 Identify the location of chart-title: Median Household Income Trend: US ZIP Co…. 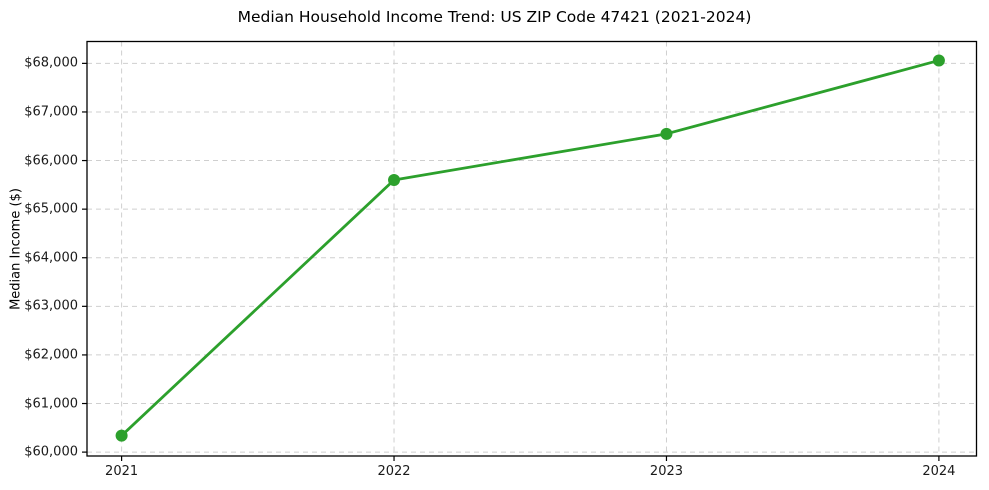
(494, 17).